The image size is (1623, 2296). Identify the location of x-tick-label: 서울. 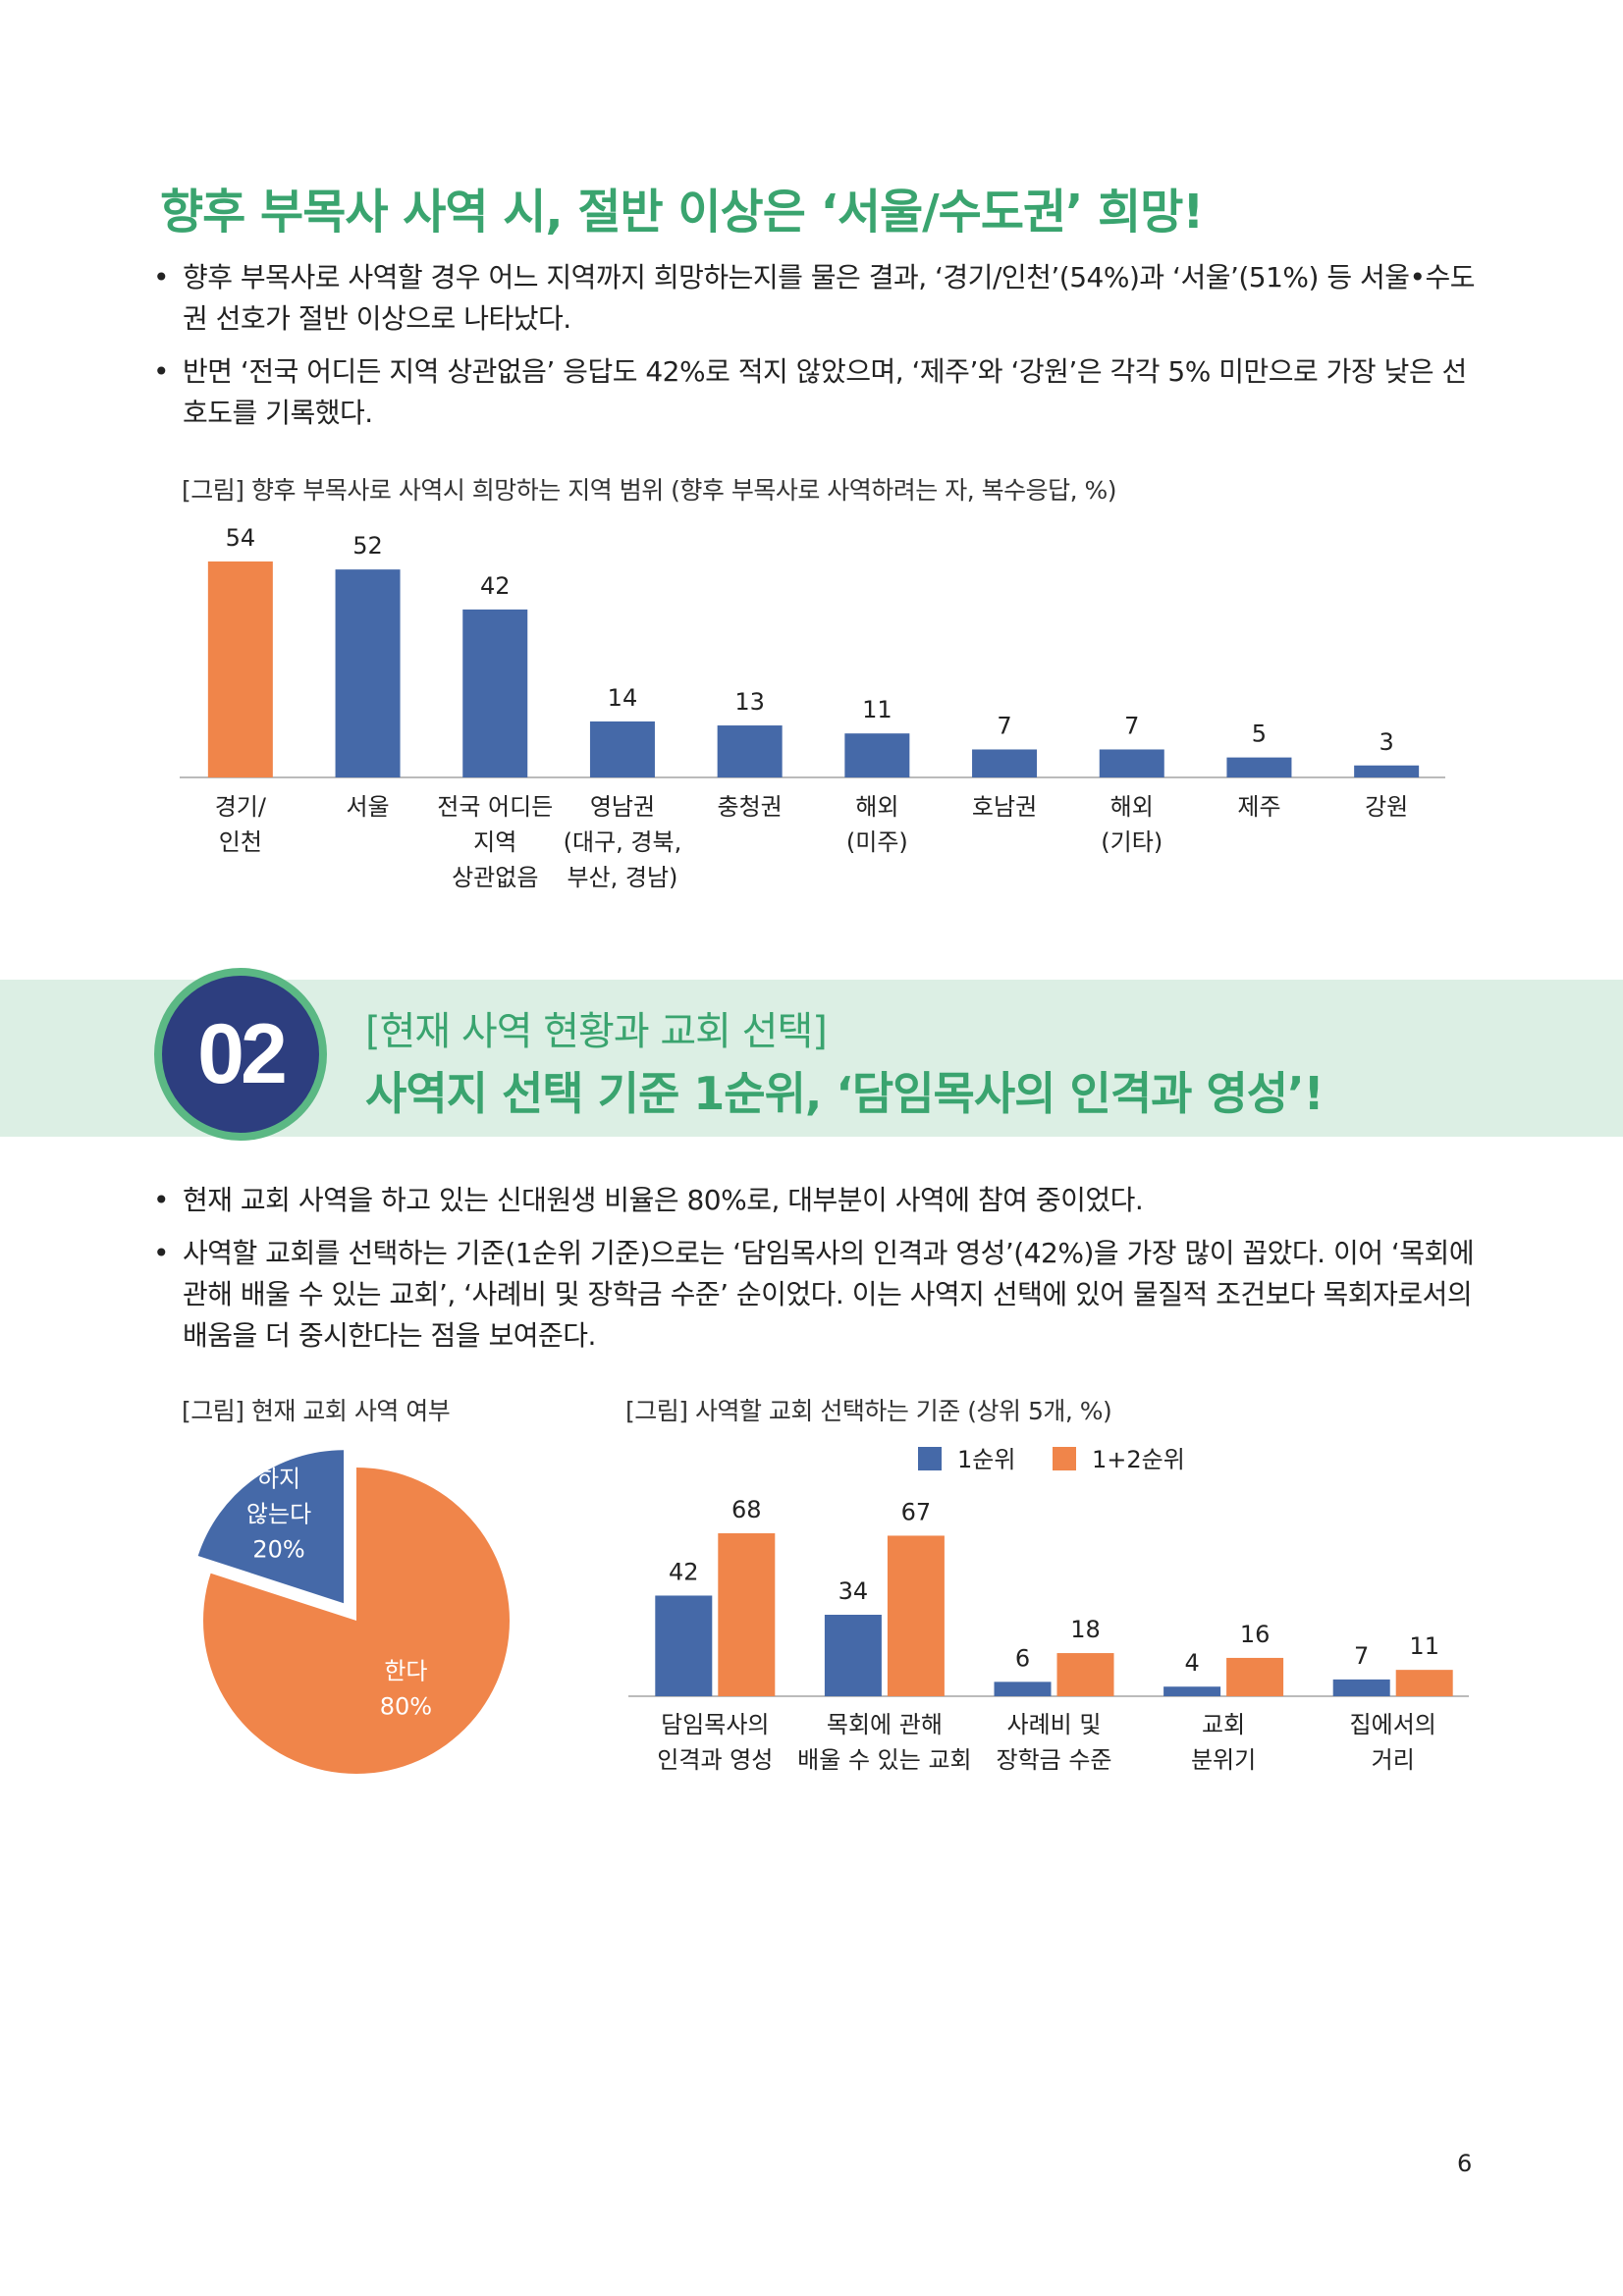
(367, 807).